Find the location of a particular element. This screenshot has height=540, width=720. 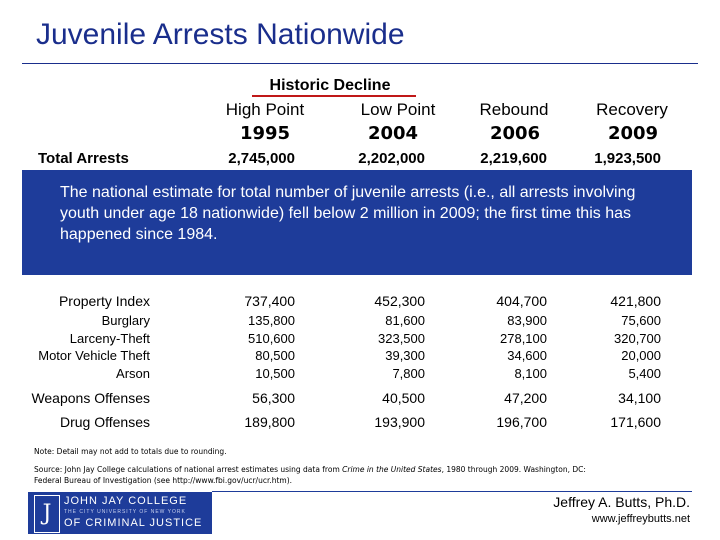

drug-offenses-label: Drug Offenses is located at coordinates (104, 422).